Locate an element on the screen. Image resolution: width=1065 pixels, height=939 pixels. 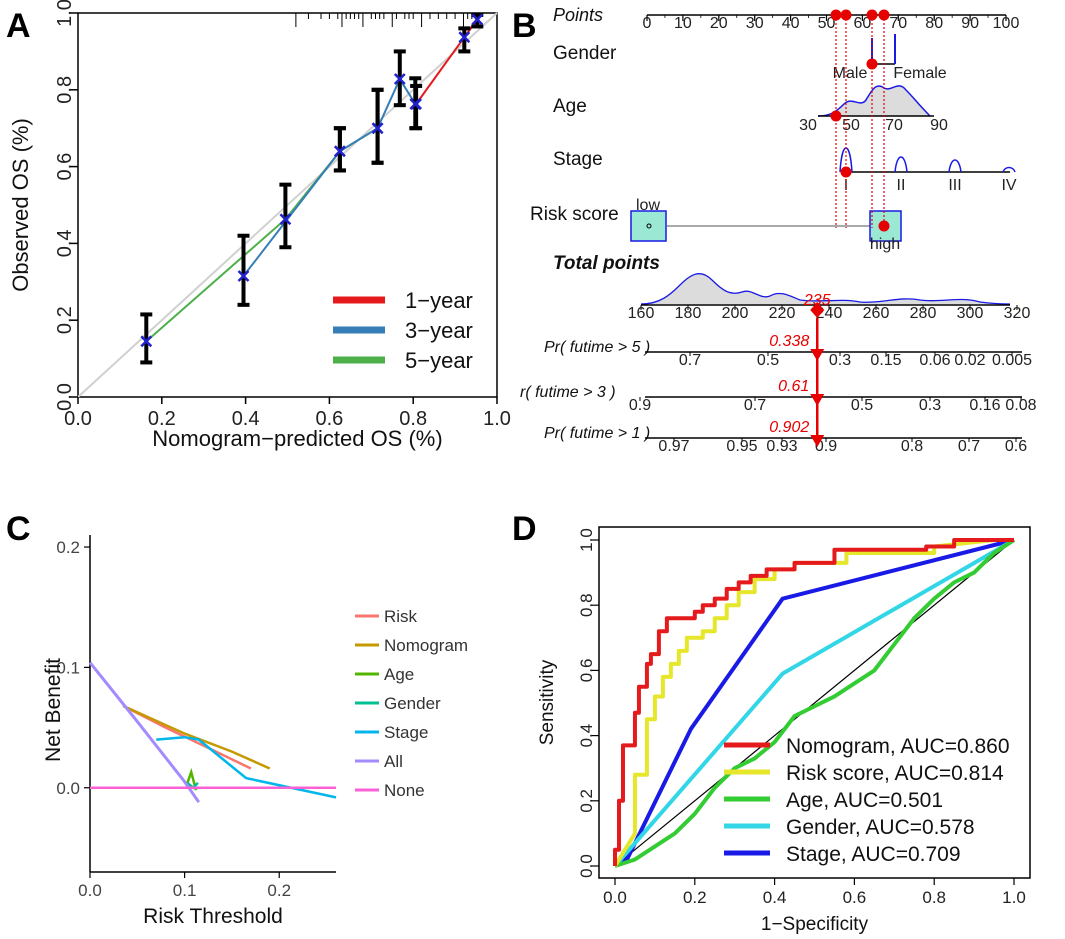
probability-label: Pr( futime > 1 ) is located at coordinates (597, 433).